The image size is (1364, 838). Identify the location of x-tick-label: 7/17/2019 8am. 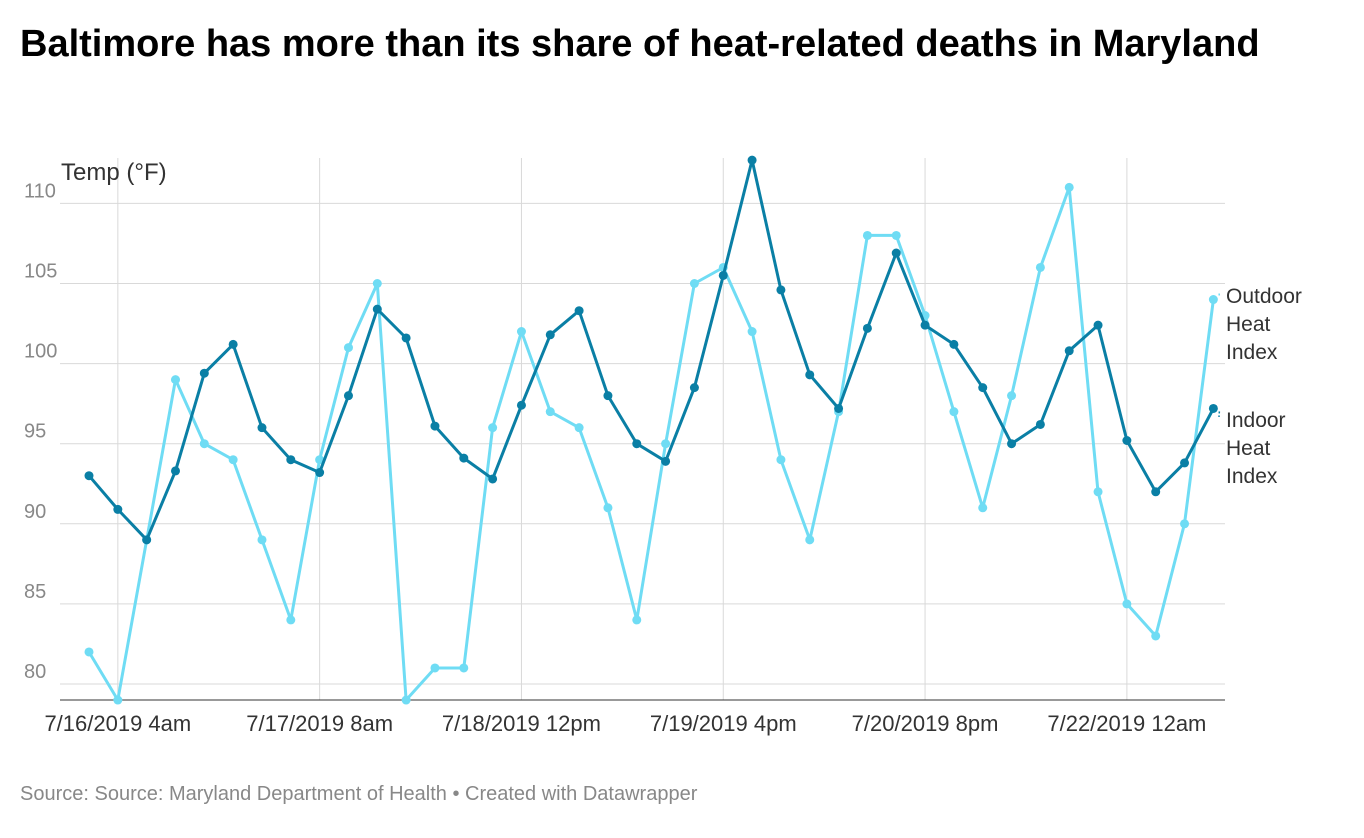
(319, 723).